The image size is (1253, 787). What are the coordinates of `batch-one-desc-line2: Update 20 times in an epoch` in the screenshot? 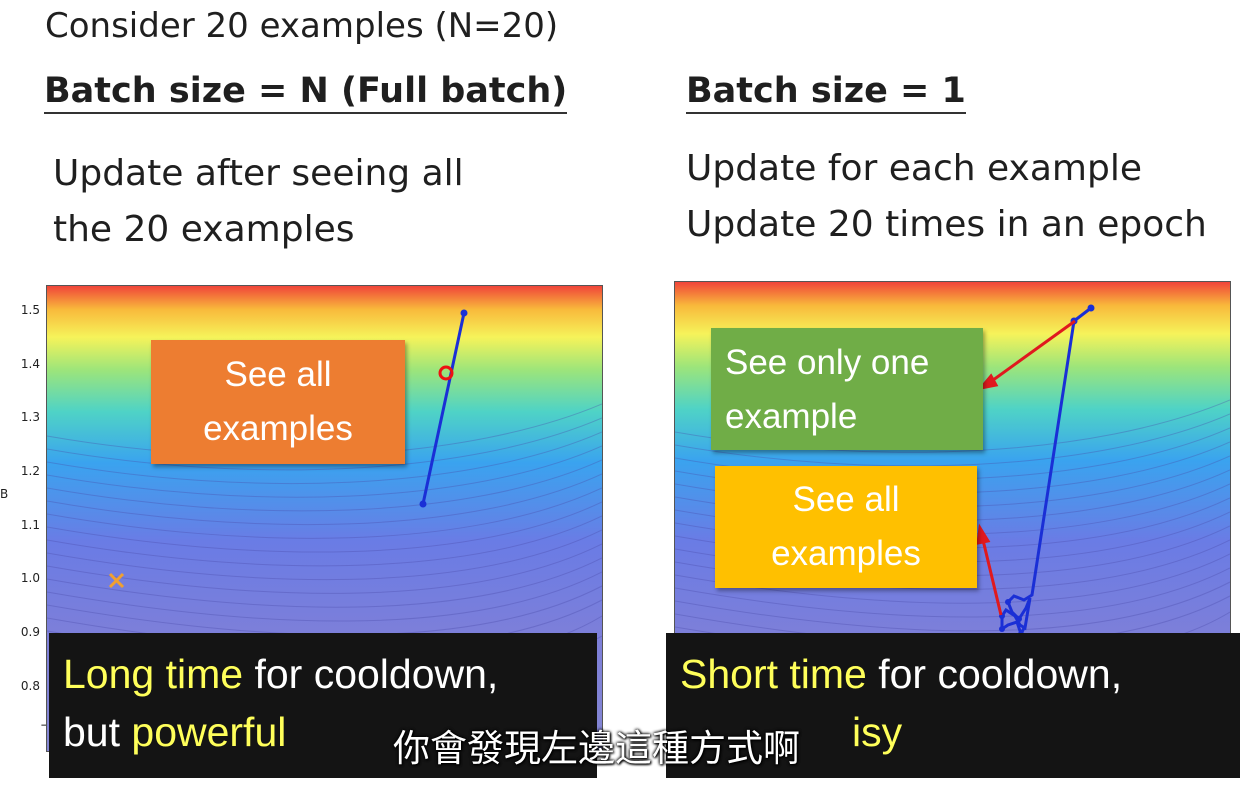 It's located at (946, 224).